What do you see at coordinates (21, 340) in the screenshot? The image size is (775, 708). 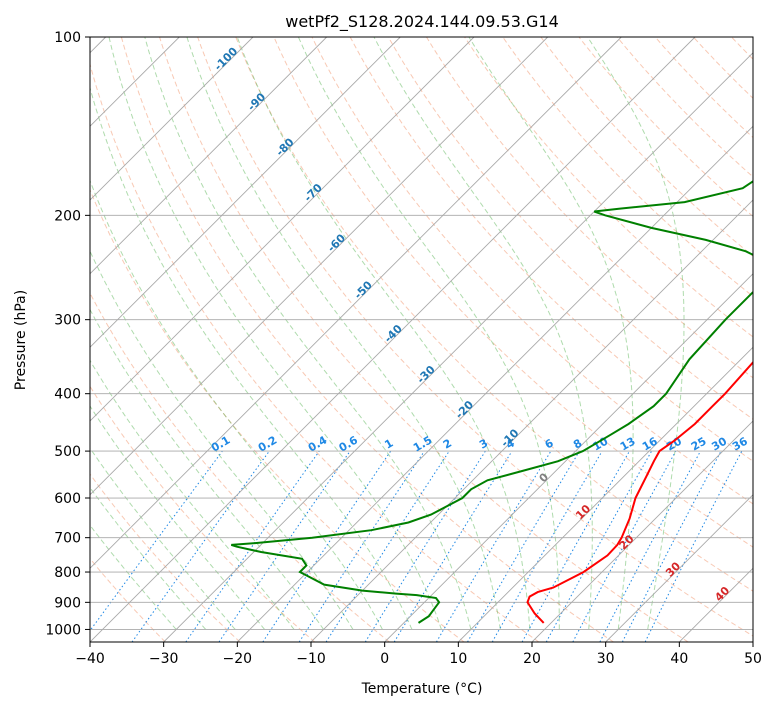 I see `y-axis-label: Pressure (hPa)` at bounding box center [21, 340].